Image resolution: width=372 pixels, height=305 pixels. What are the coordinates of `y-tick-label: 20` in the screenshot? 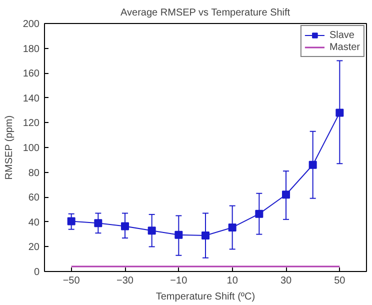 It's located at (34, 248).